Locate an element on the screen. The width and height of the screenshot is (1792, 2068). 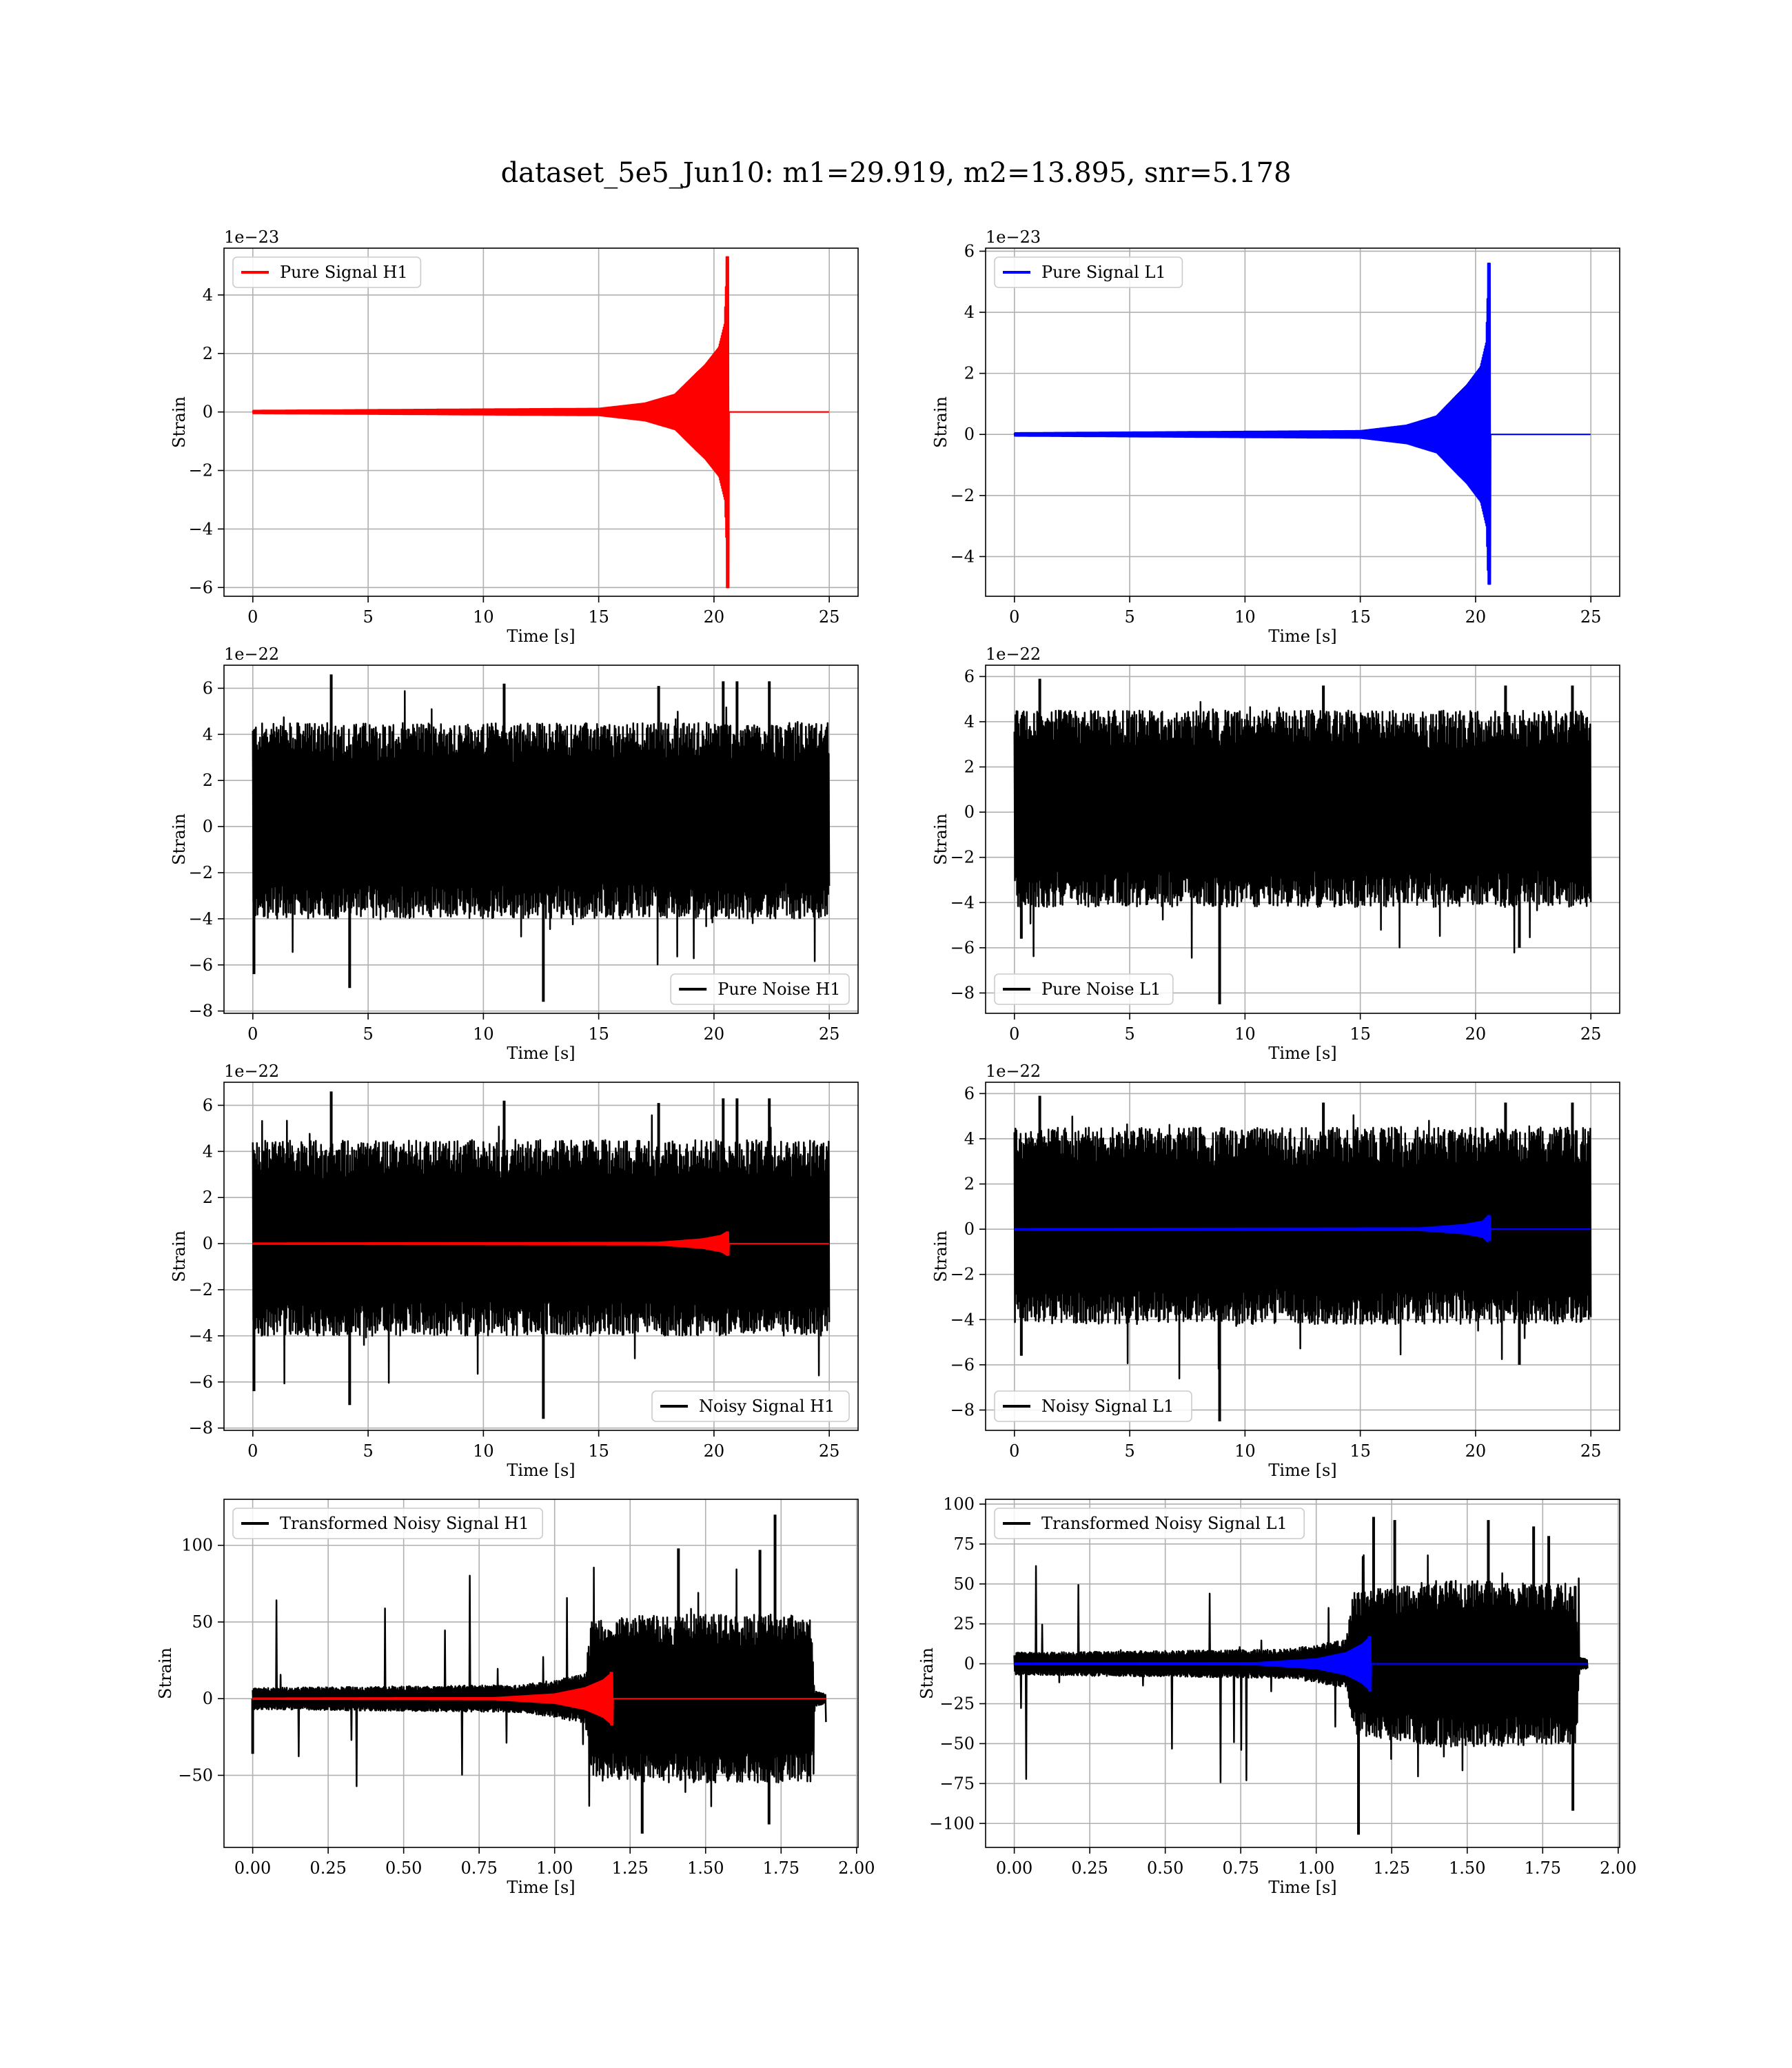
x-tick-label: 1.25 is located at coordinates (1392, 1868).